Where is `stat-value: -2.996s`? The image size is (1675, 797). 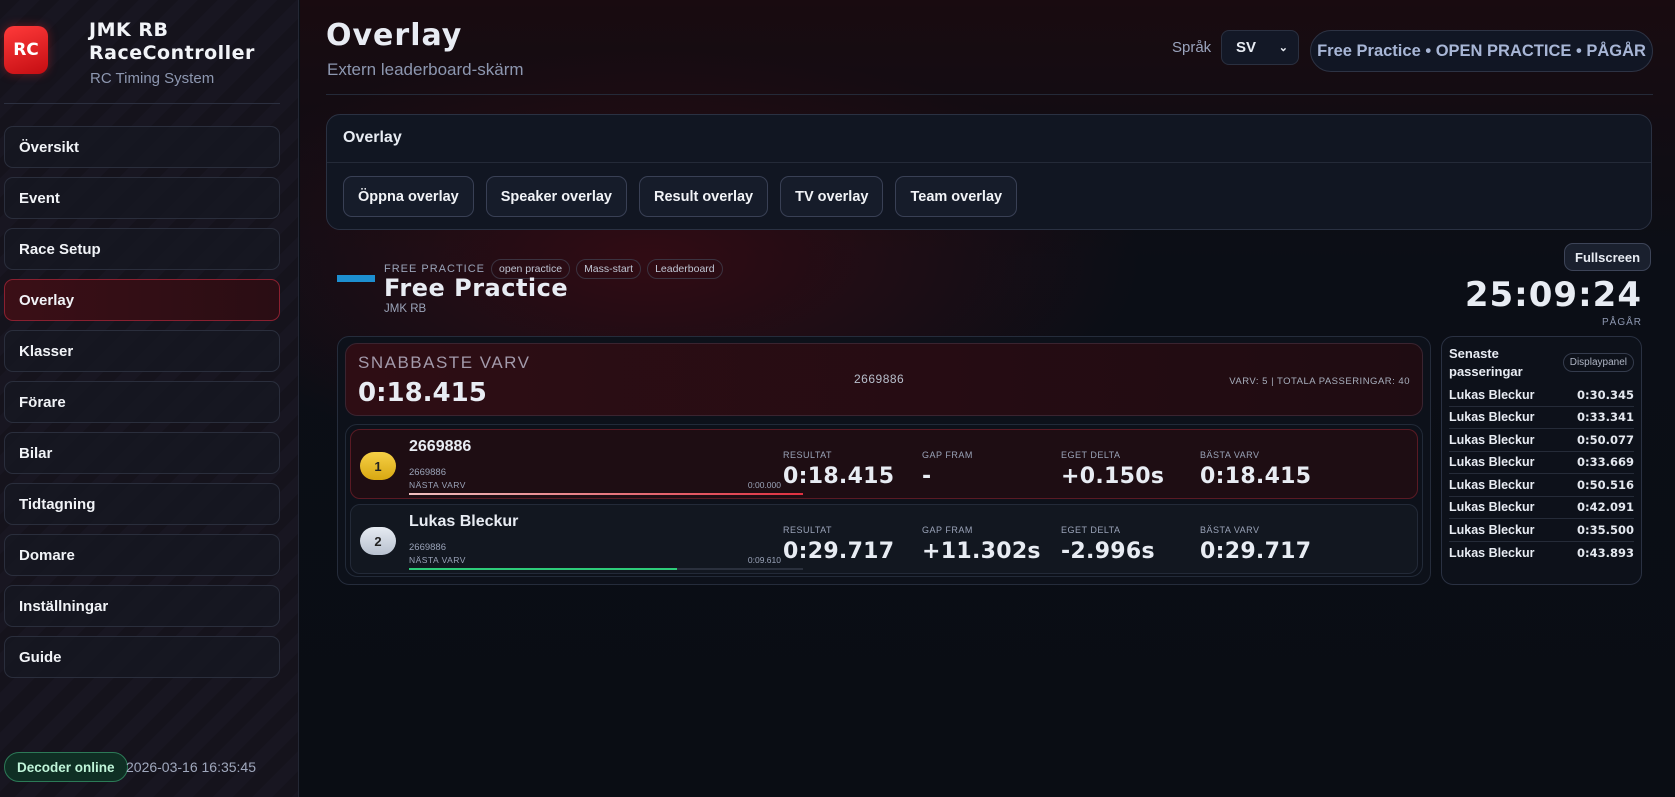 stat-value: -2.996s is located at coordinates (1108, 551).